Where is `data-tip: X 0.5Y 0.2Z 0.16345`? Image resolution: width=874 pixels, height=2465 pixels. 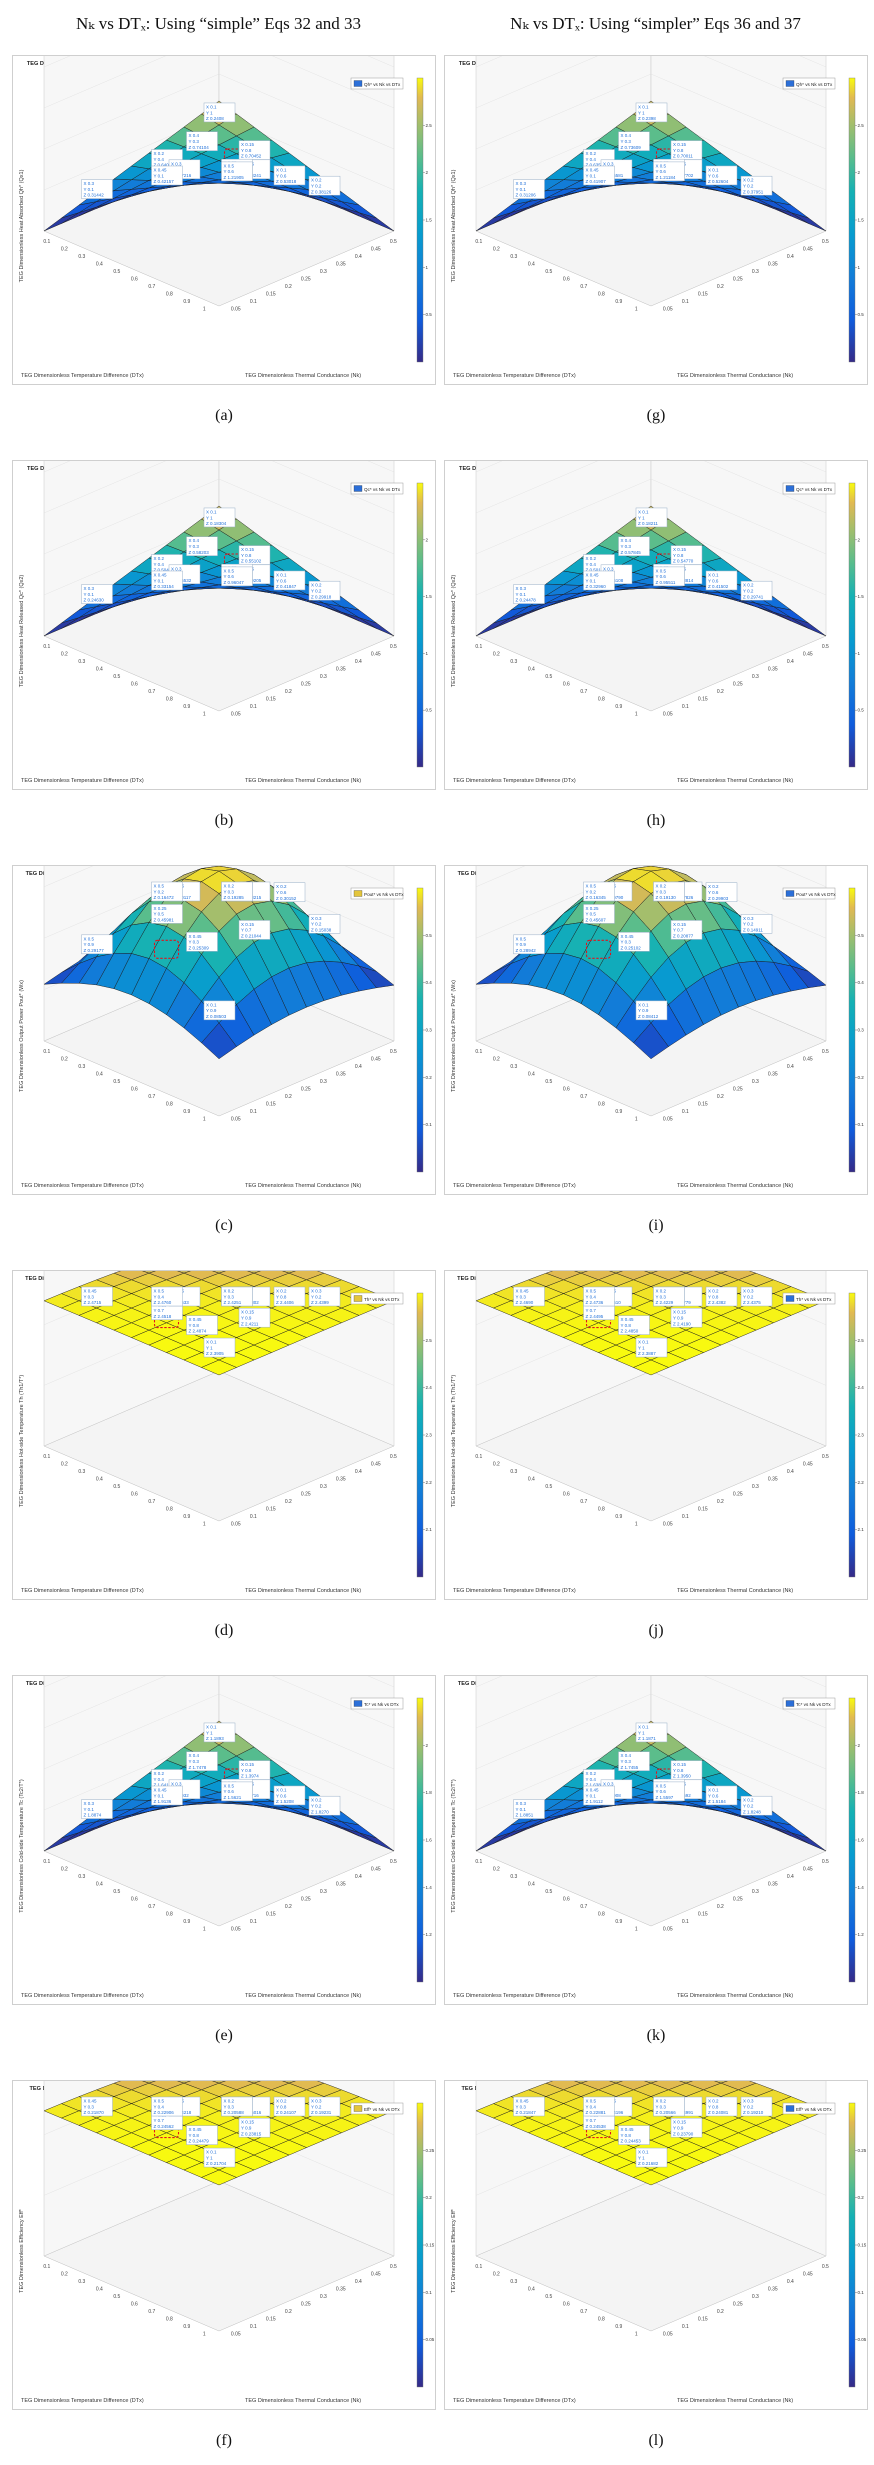 data-tip: X 0.5Y 0.2Z 0.16345 is located at coordinates (599, 891).